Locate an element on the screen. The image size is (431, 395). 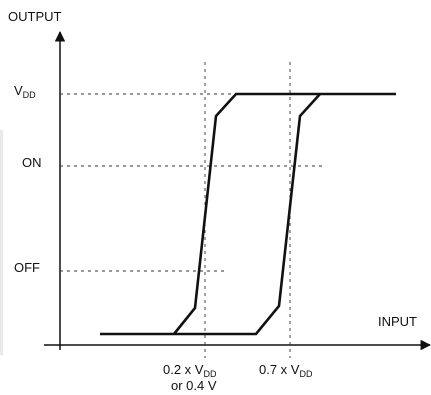
scan-edge is located at coordinates (1, 242).